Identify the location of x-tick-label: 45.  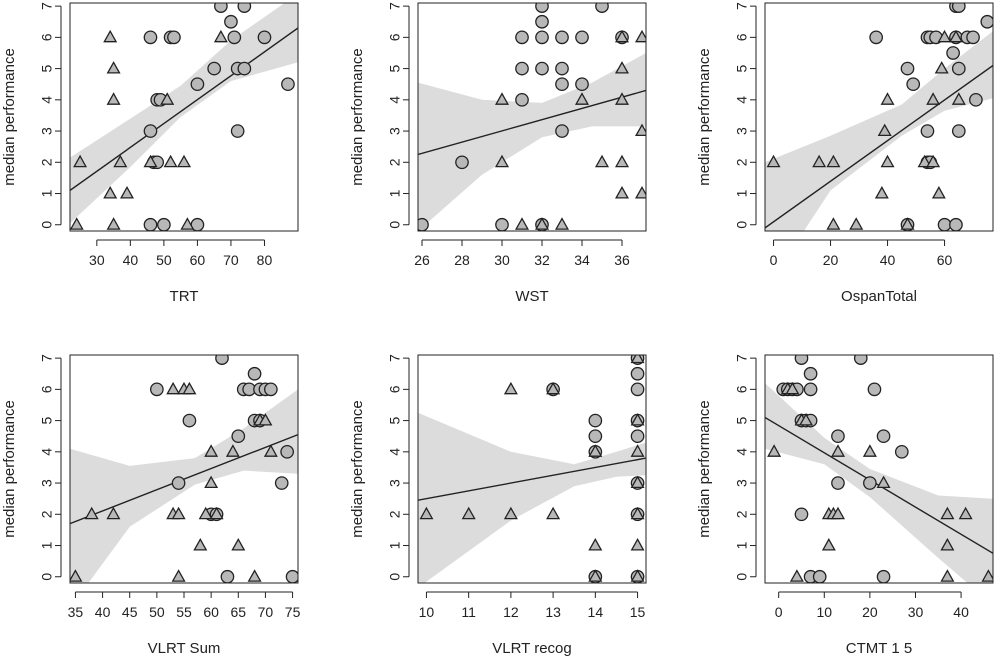
(130, 612).